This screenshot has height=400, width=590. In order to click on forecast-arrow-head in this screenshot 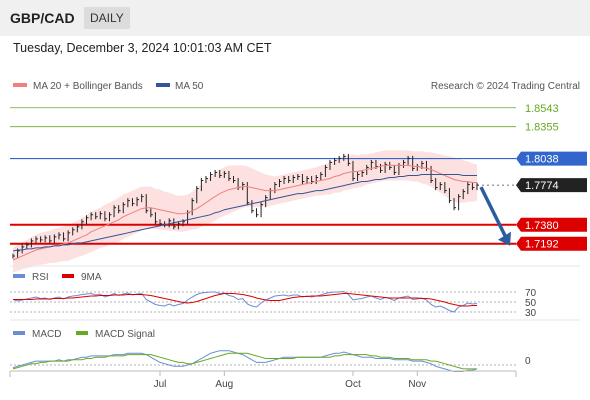, I will do `click(504, 238)`.